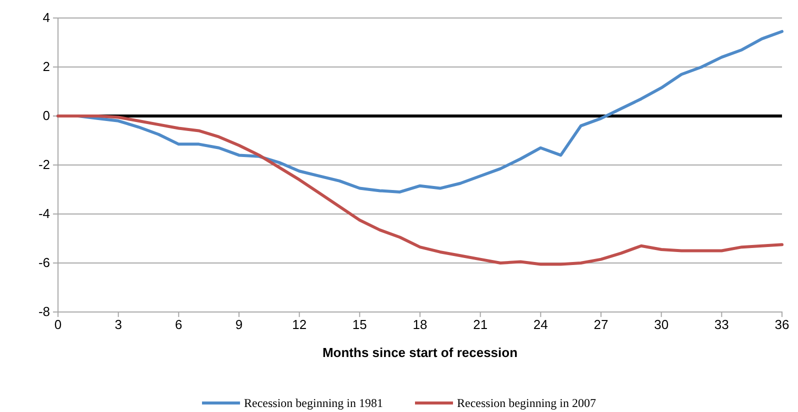 This screenshot has height=412, width=798. What do you see at coordinates (118, 324) in the screenshot?
I see `x-tick-label: 3` at bounding box center [118, 324].